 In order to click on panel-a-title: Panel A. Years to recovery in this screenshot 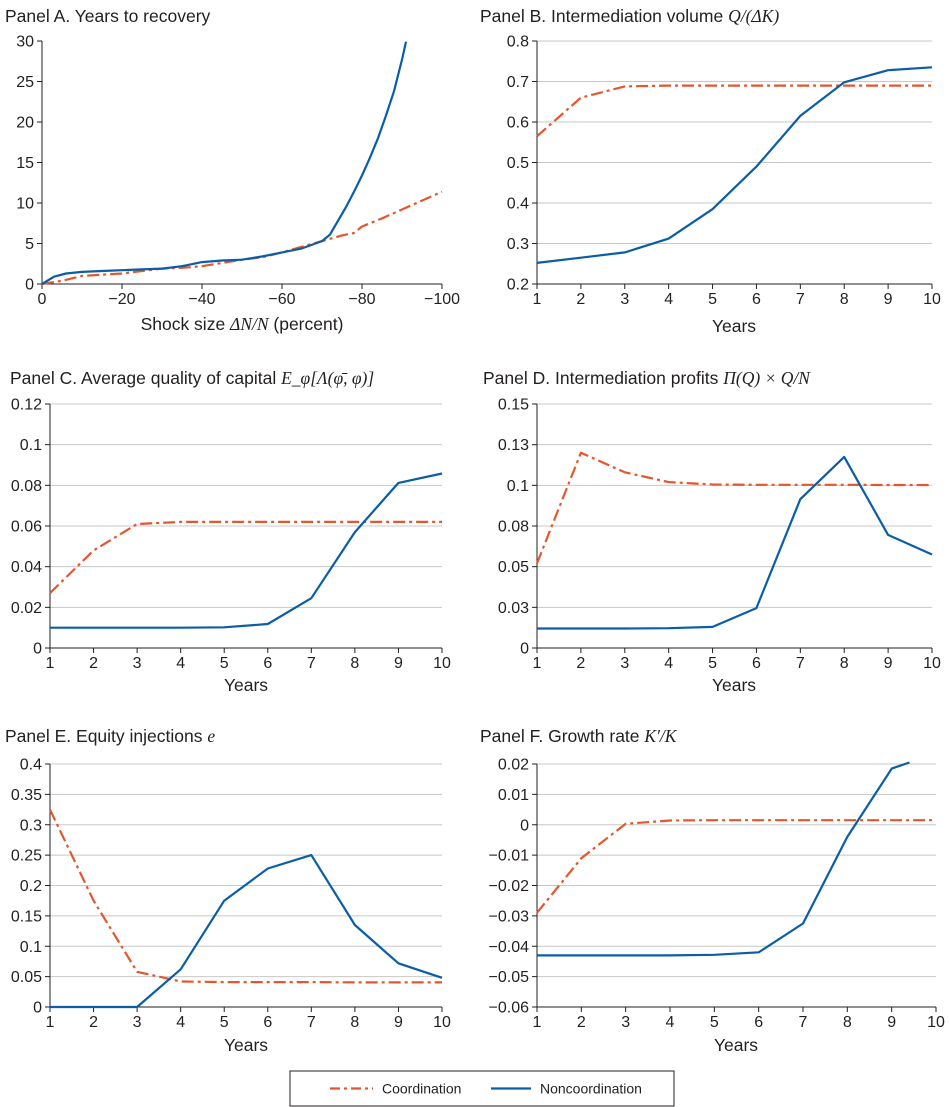, I will do `click(108, 16)`.